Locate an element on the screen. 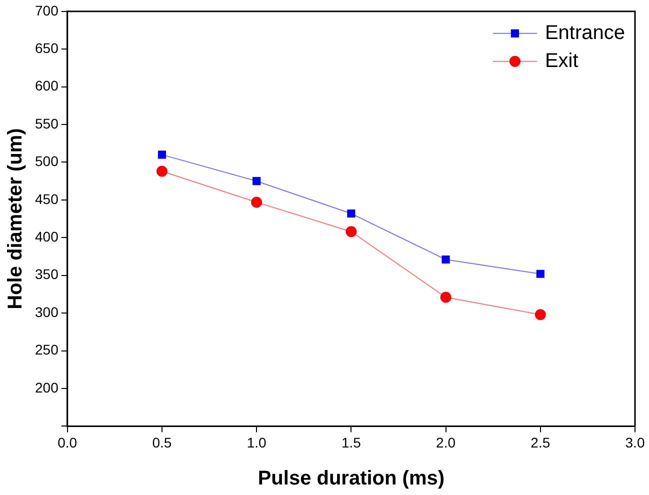  x-tick-label: 2.0 is located at coordinates (446, 442).